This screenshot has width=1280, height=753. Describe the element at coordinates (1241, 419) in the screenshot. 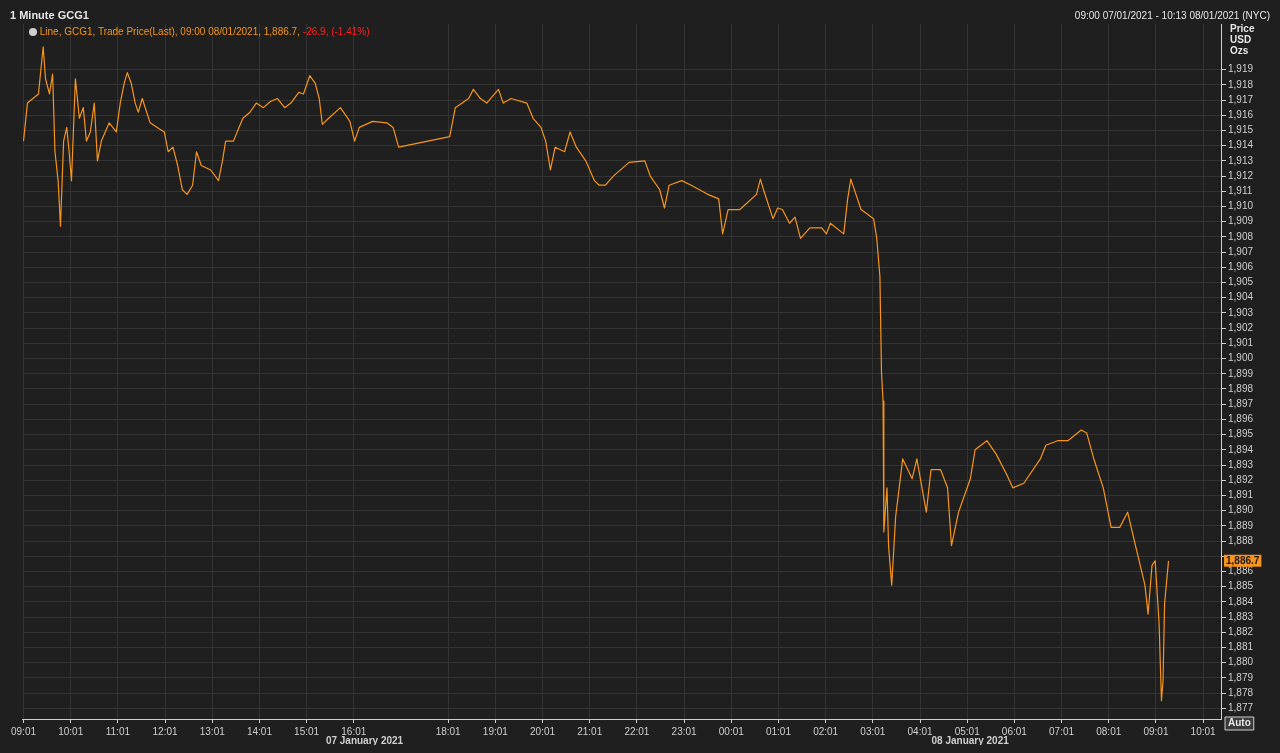

I see `y-tick-label: 1,896` at that location.